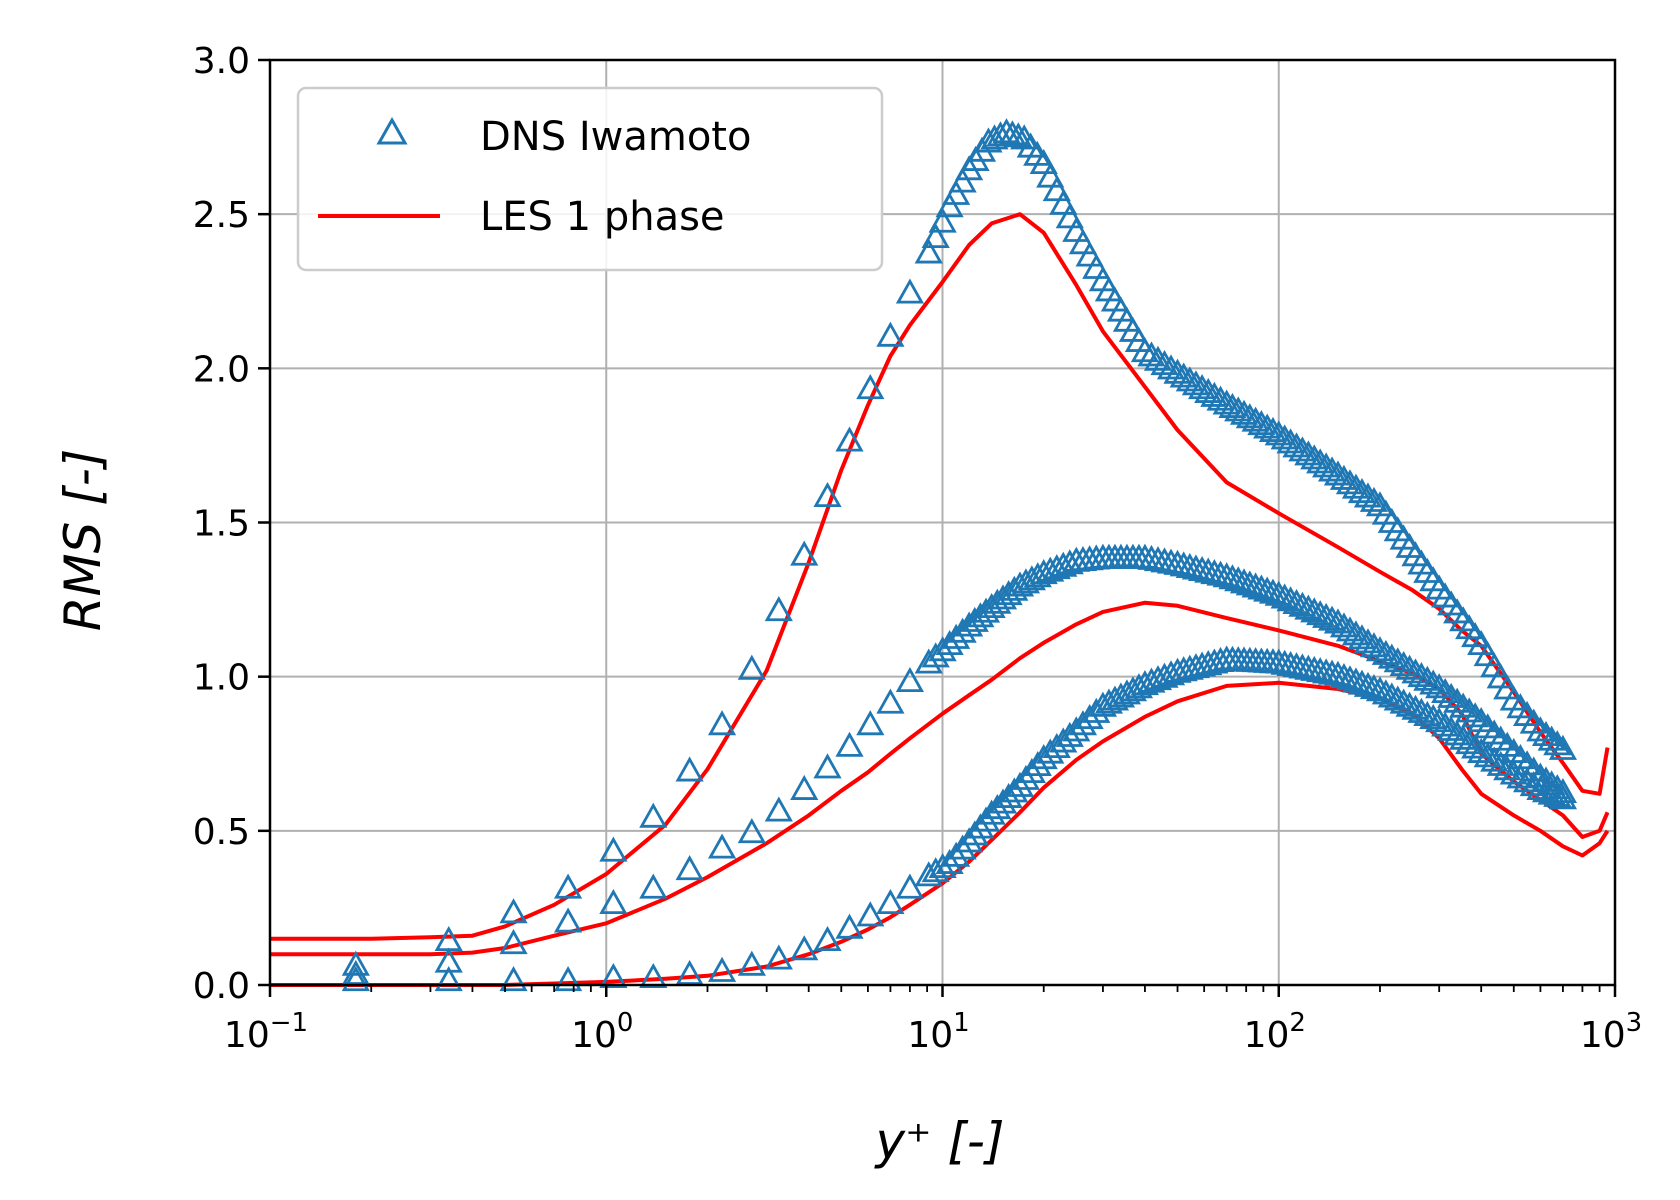  What do you see at coordinates (563, 137) in the screenshot?
I see `legend-item-dns: DNS Iwamoto` at bounding box center [563, 137].